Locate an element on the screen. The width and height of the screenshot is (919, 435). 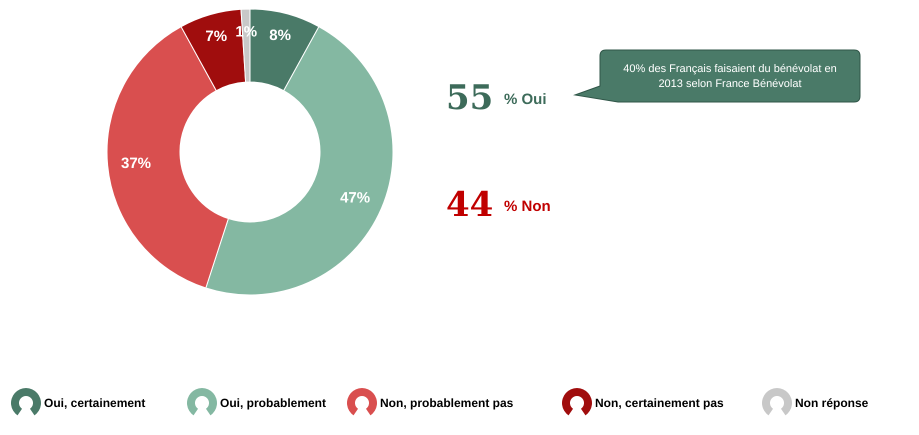
text: 40% des Français faisaient du bénévolat en 2013 selon France Bénévolat is located at coordinates (730, 76).